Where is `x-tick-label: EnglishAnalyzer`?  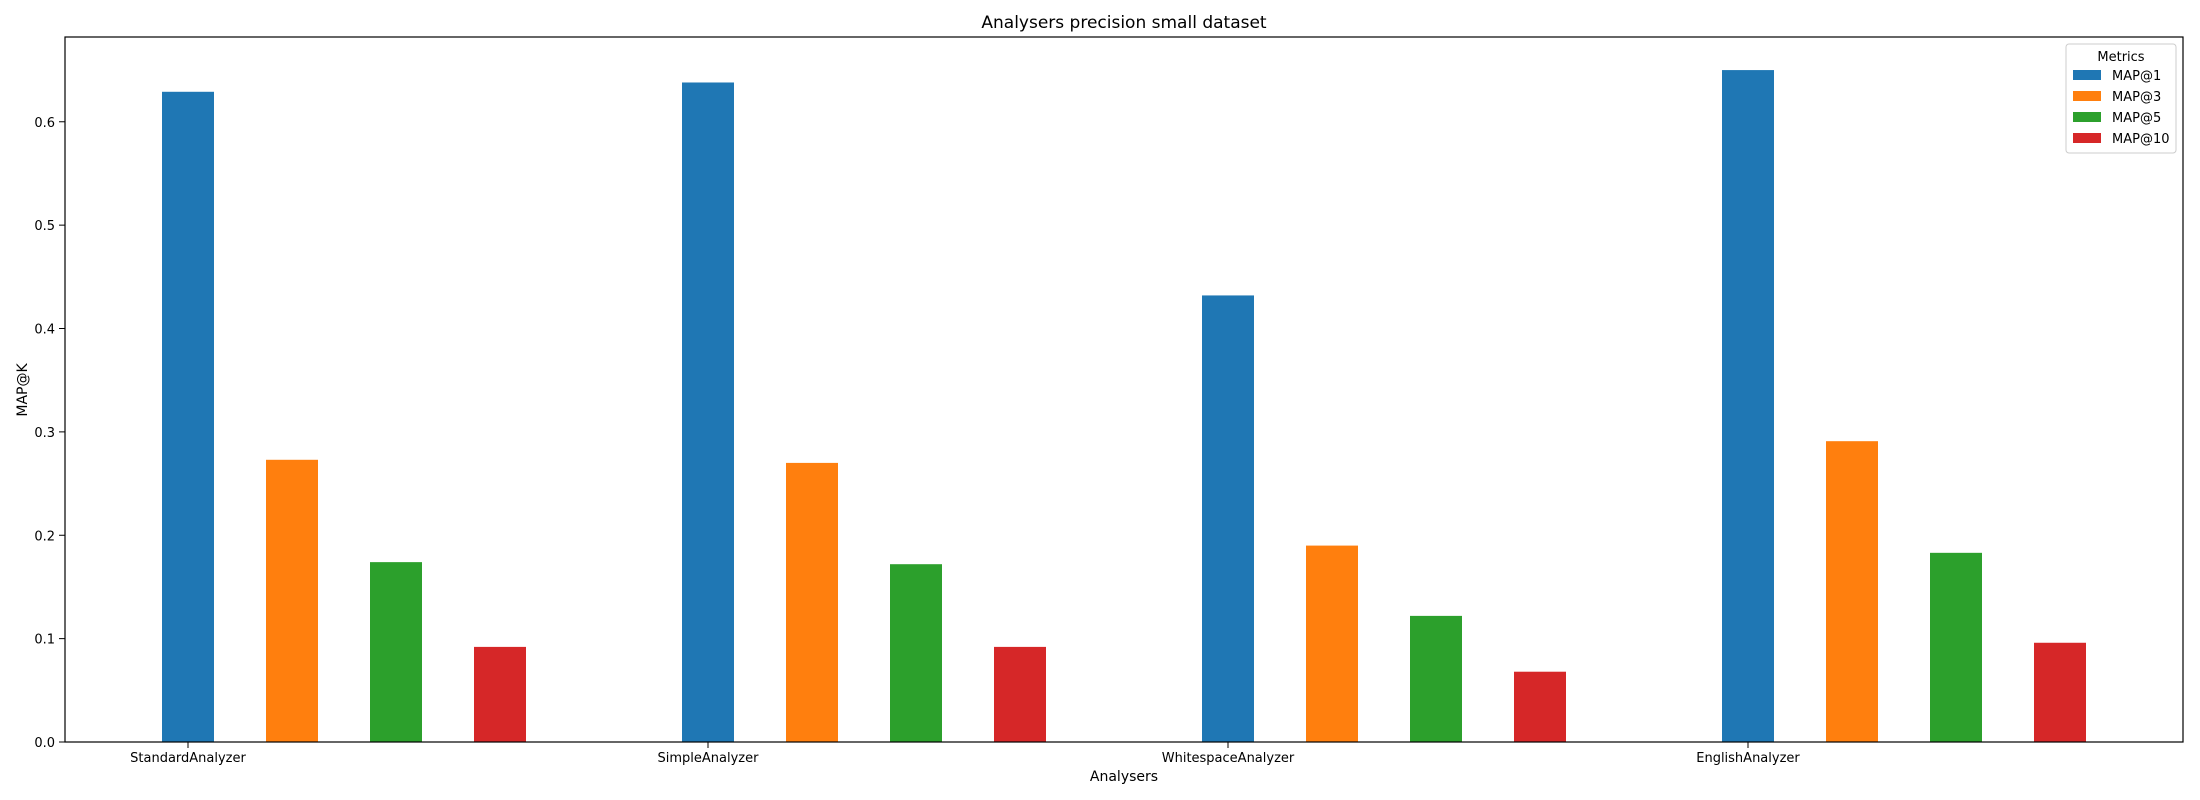
x-tick-label: EnglishAnalyzer is located at coordinates (1748, 758).